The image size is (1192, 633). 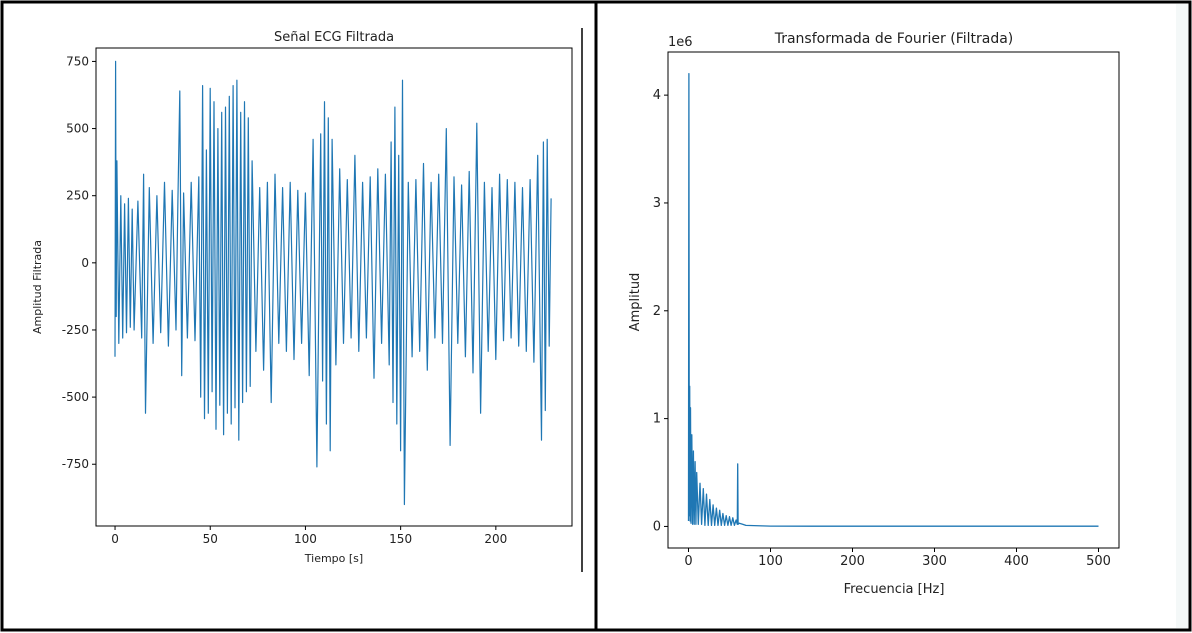 What do you see at coordinates (657, 95) in the screenshot?
I see `y-tick-label: 4` at bounding box center [657, 95].